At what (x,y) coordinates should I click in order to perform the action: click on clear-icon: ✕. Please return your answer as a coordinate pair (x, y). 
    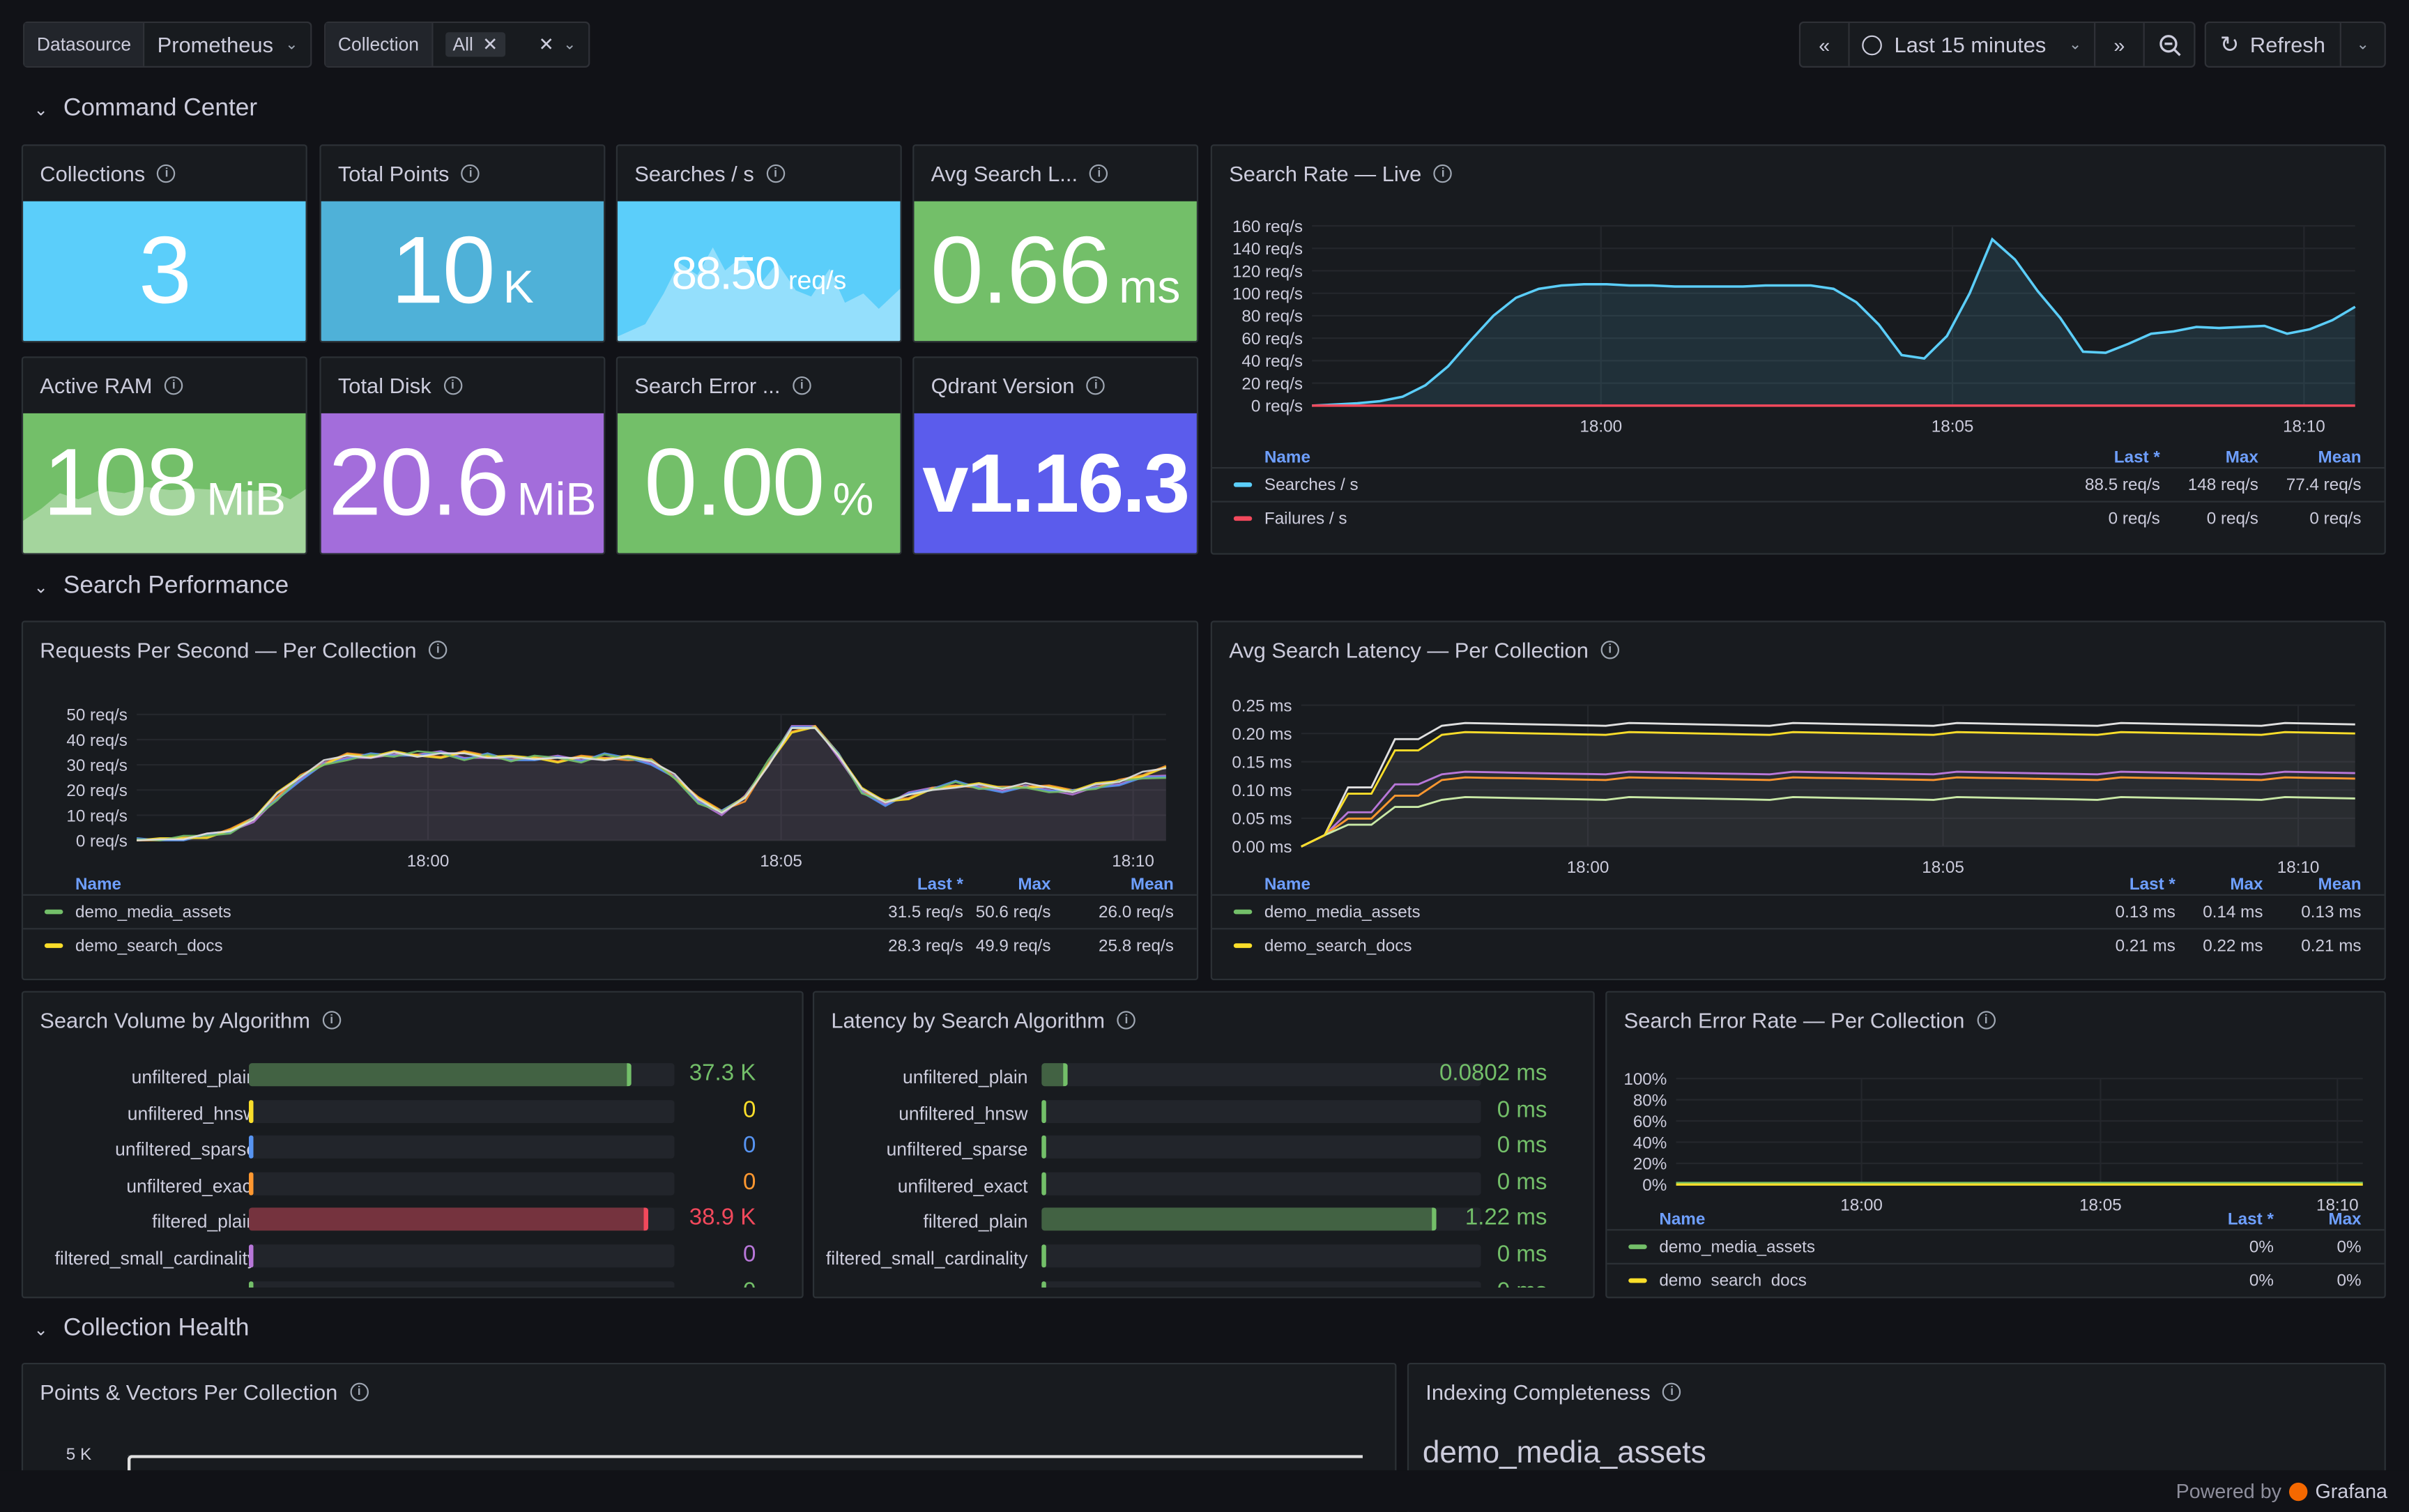
    Looking at the image, I should click on (546, 44).